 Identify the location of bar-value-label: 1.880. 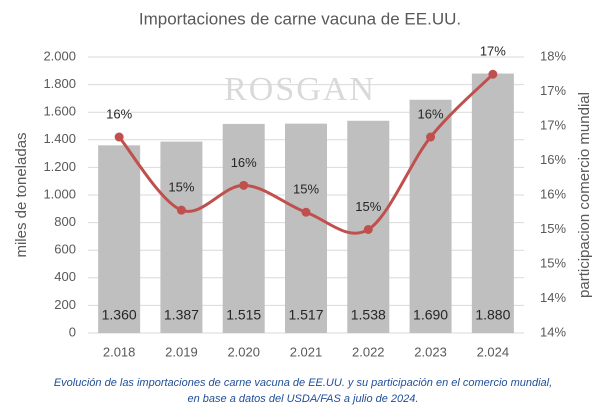
(492, 315).